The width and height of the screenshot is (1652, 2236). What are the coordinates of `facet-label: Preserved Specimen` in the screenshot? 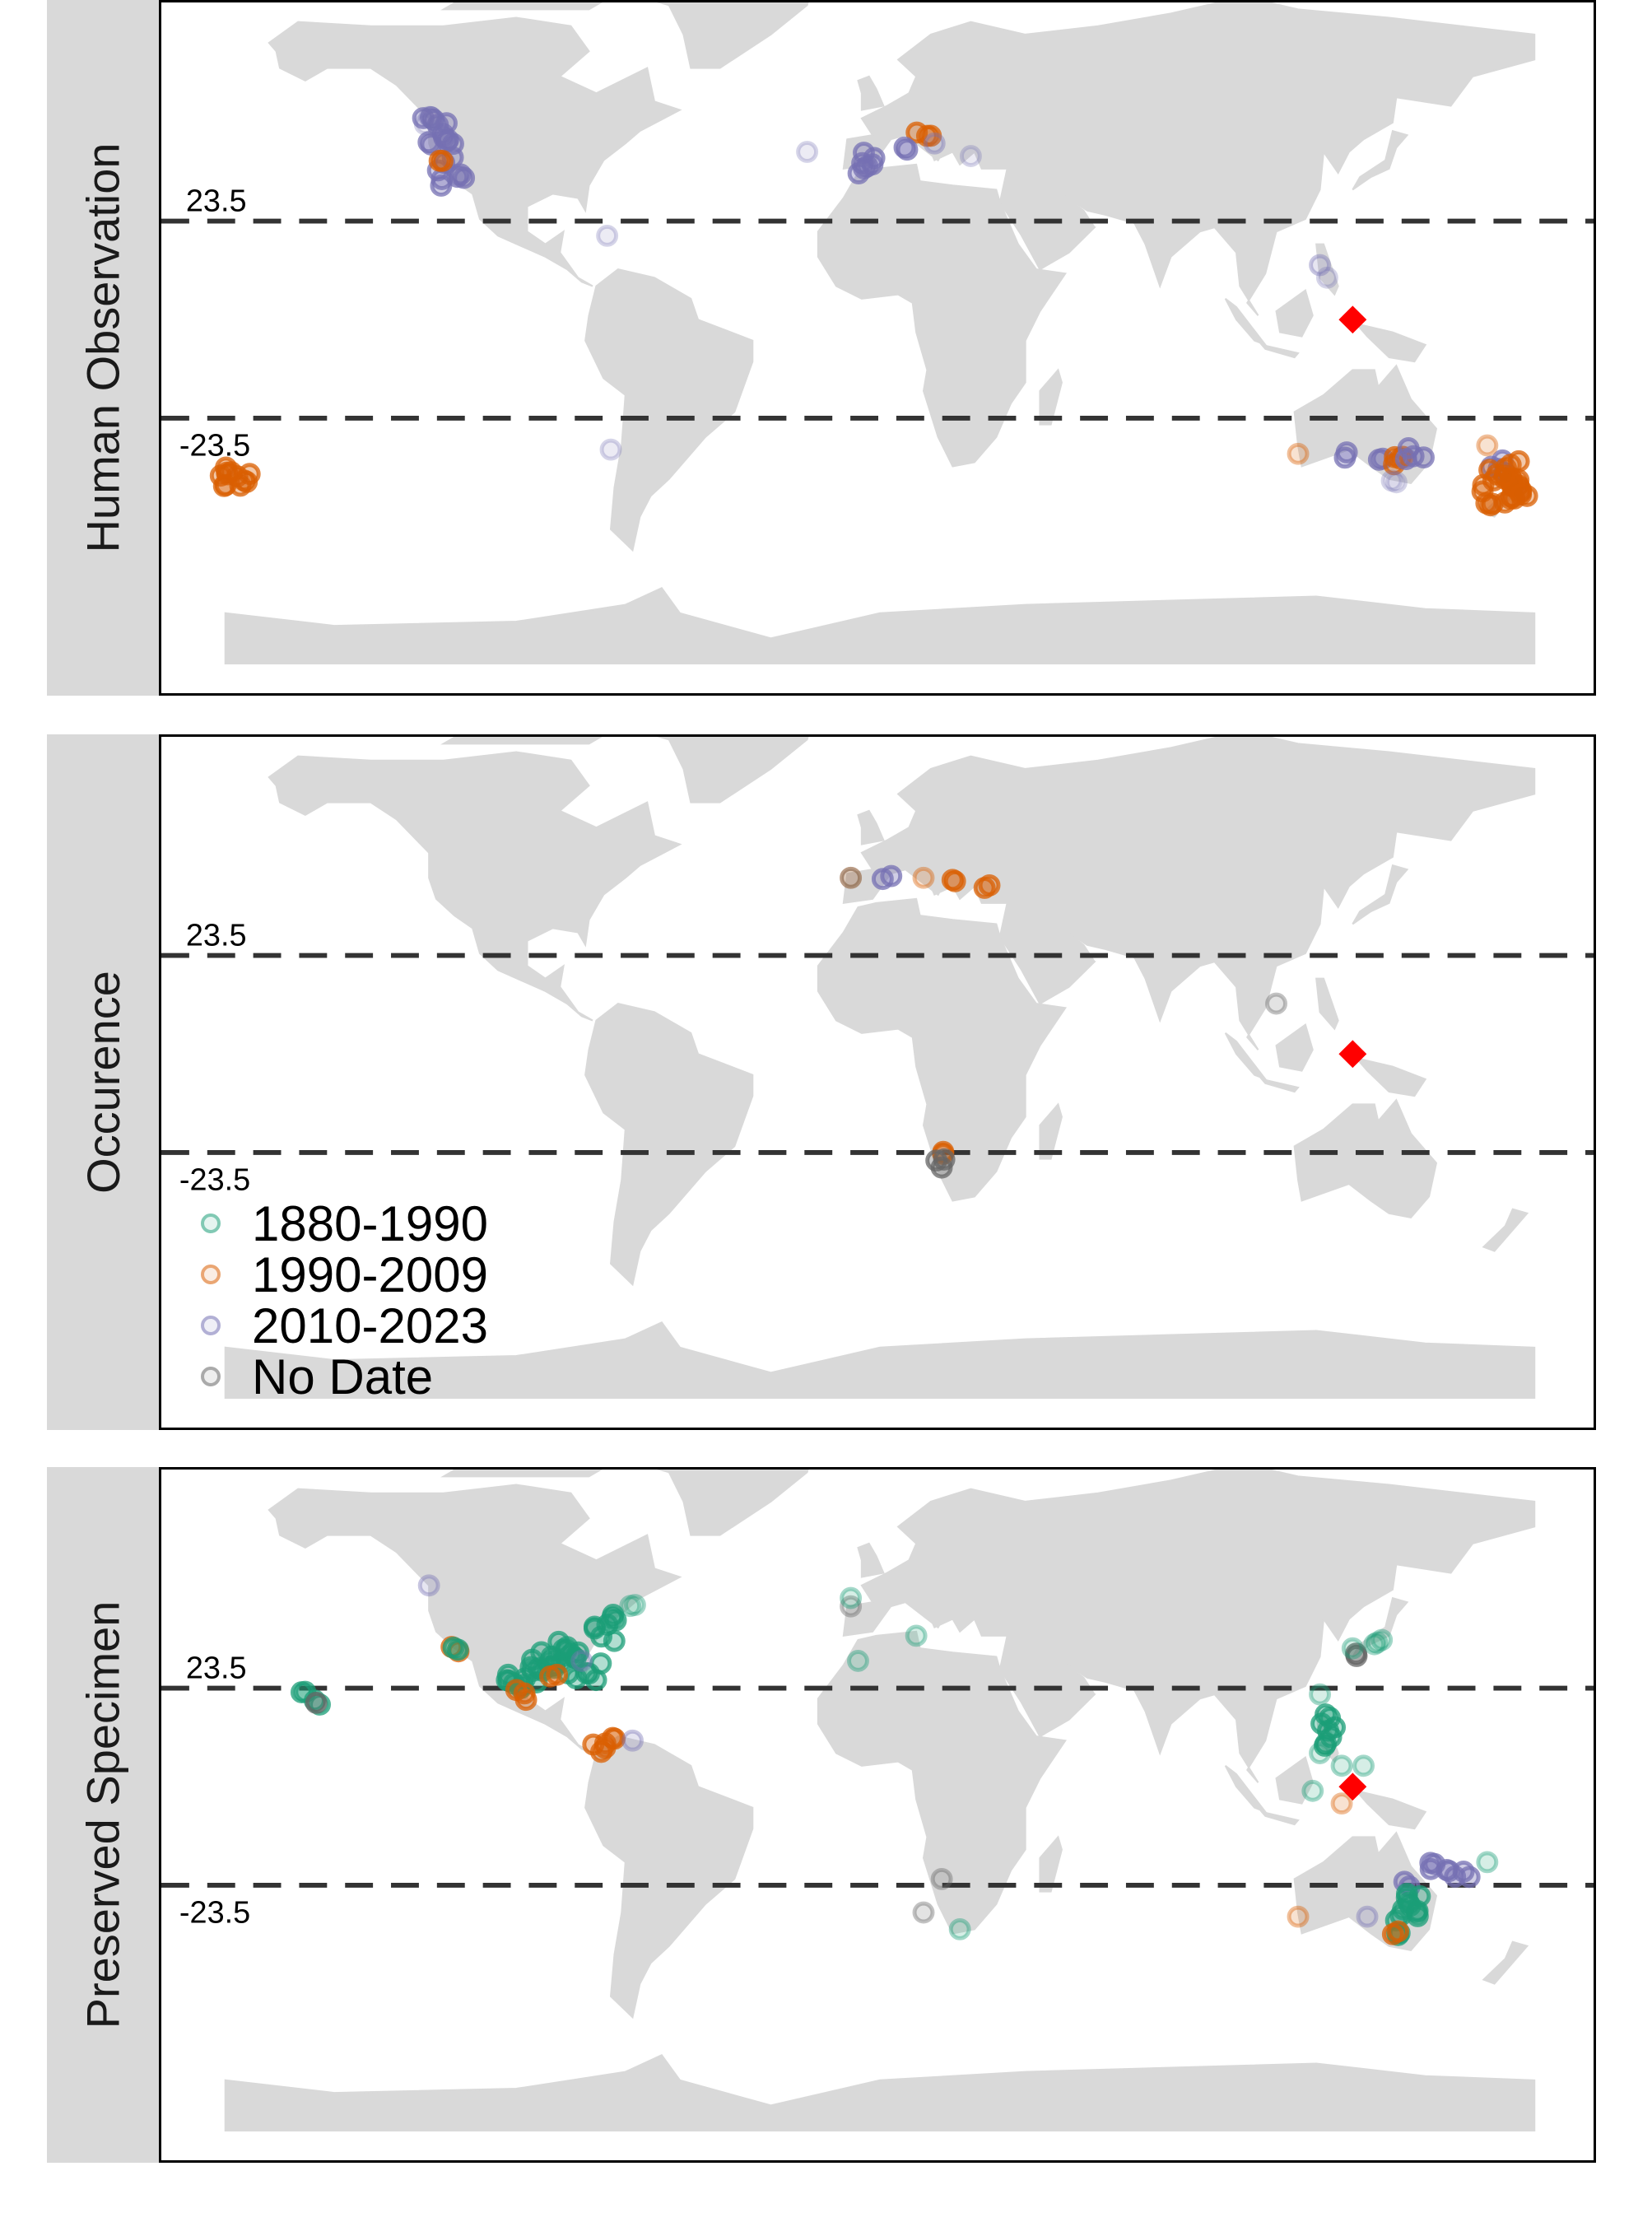 It's located at (103, 1815).